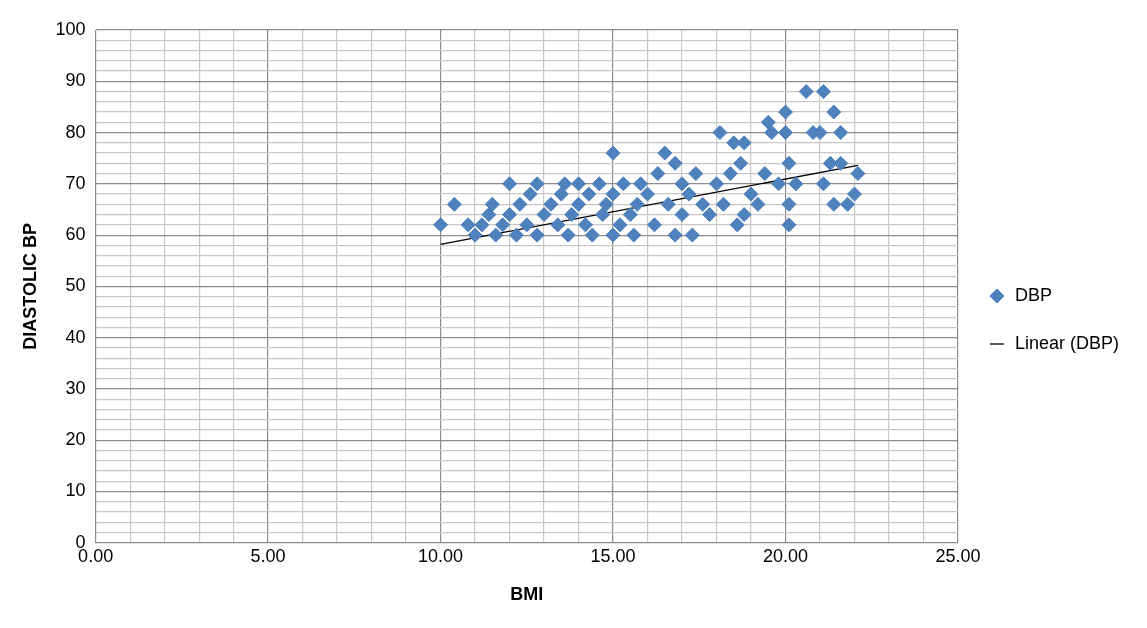 This screenshot has height=628, width=1147. Describe the element at coordinates (75, 387) in the screenshot. I see `y-tick-label: 30` at that location.